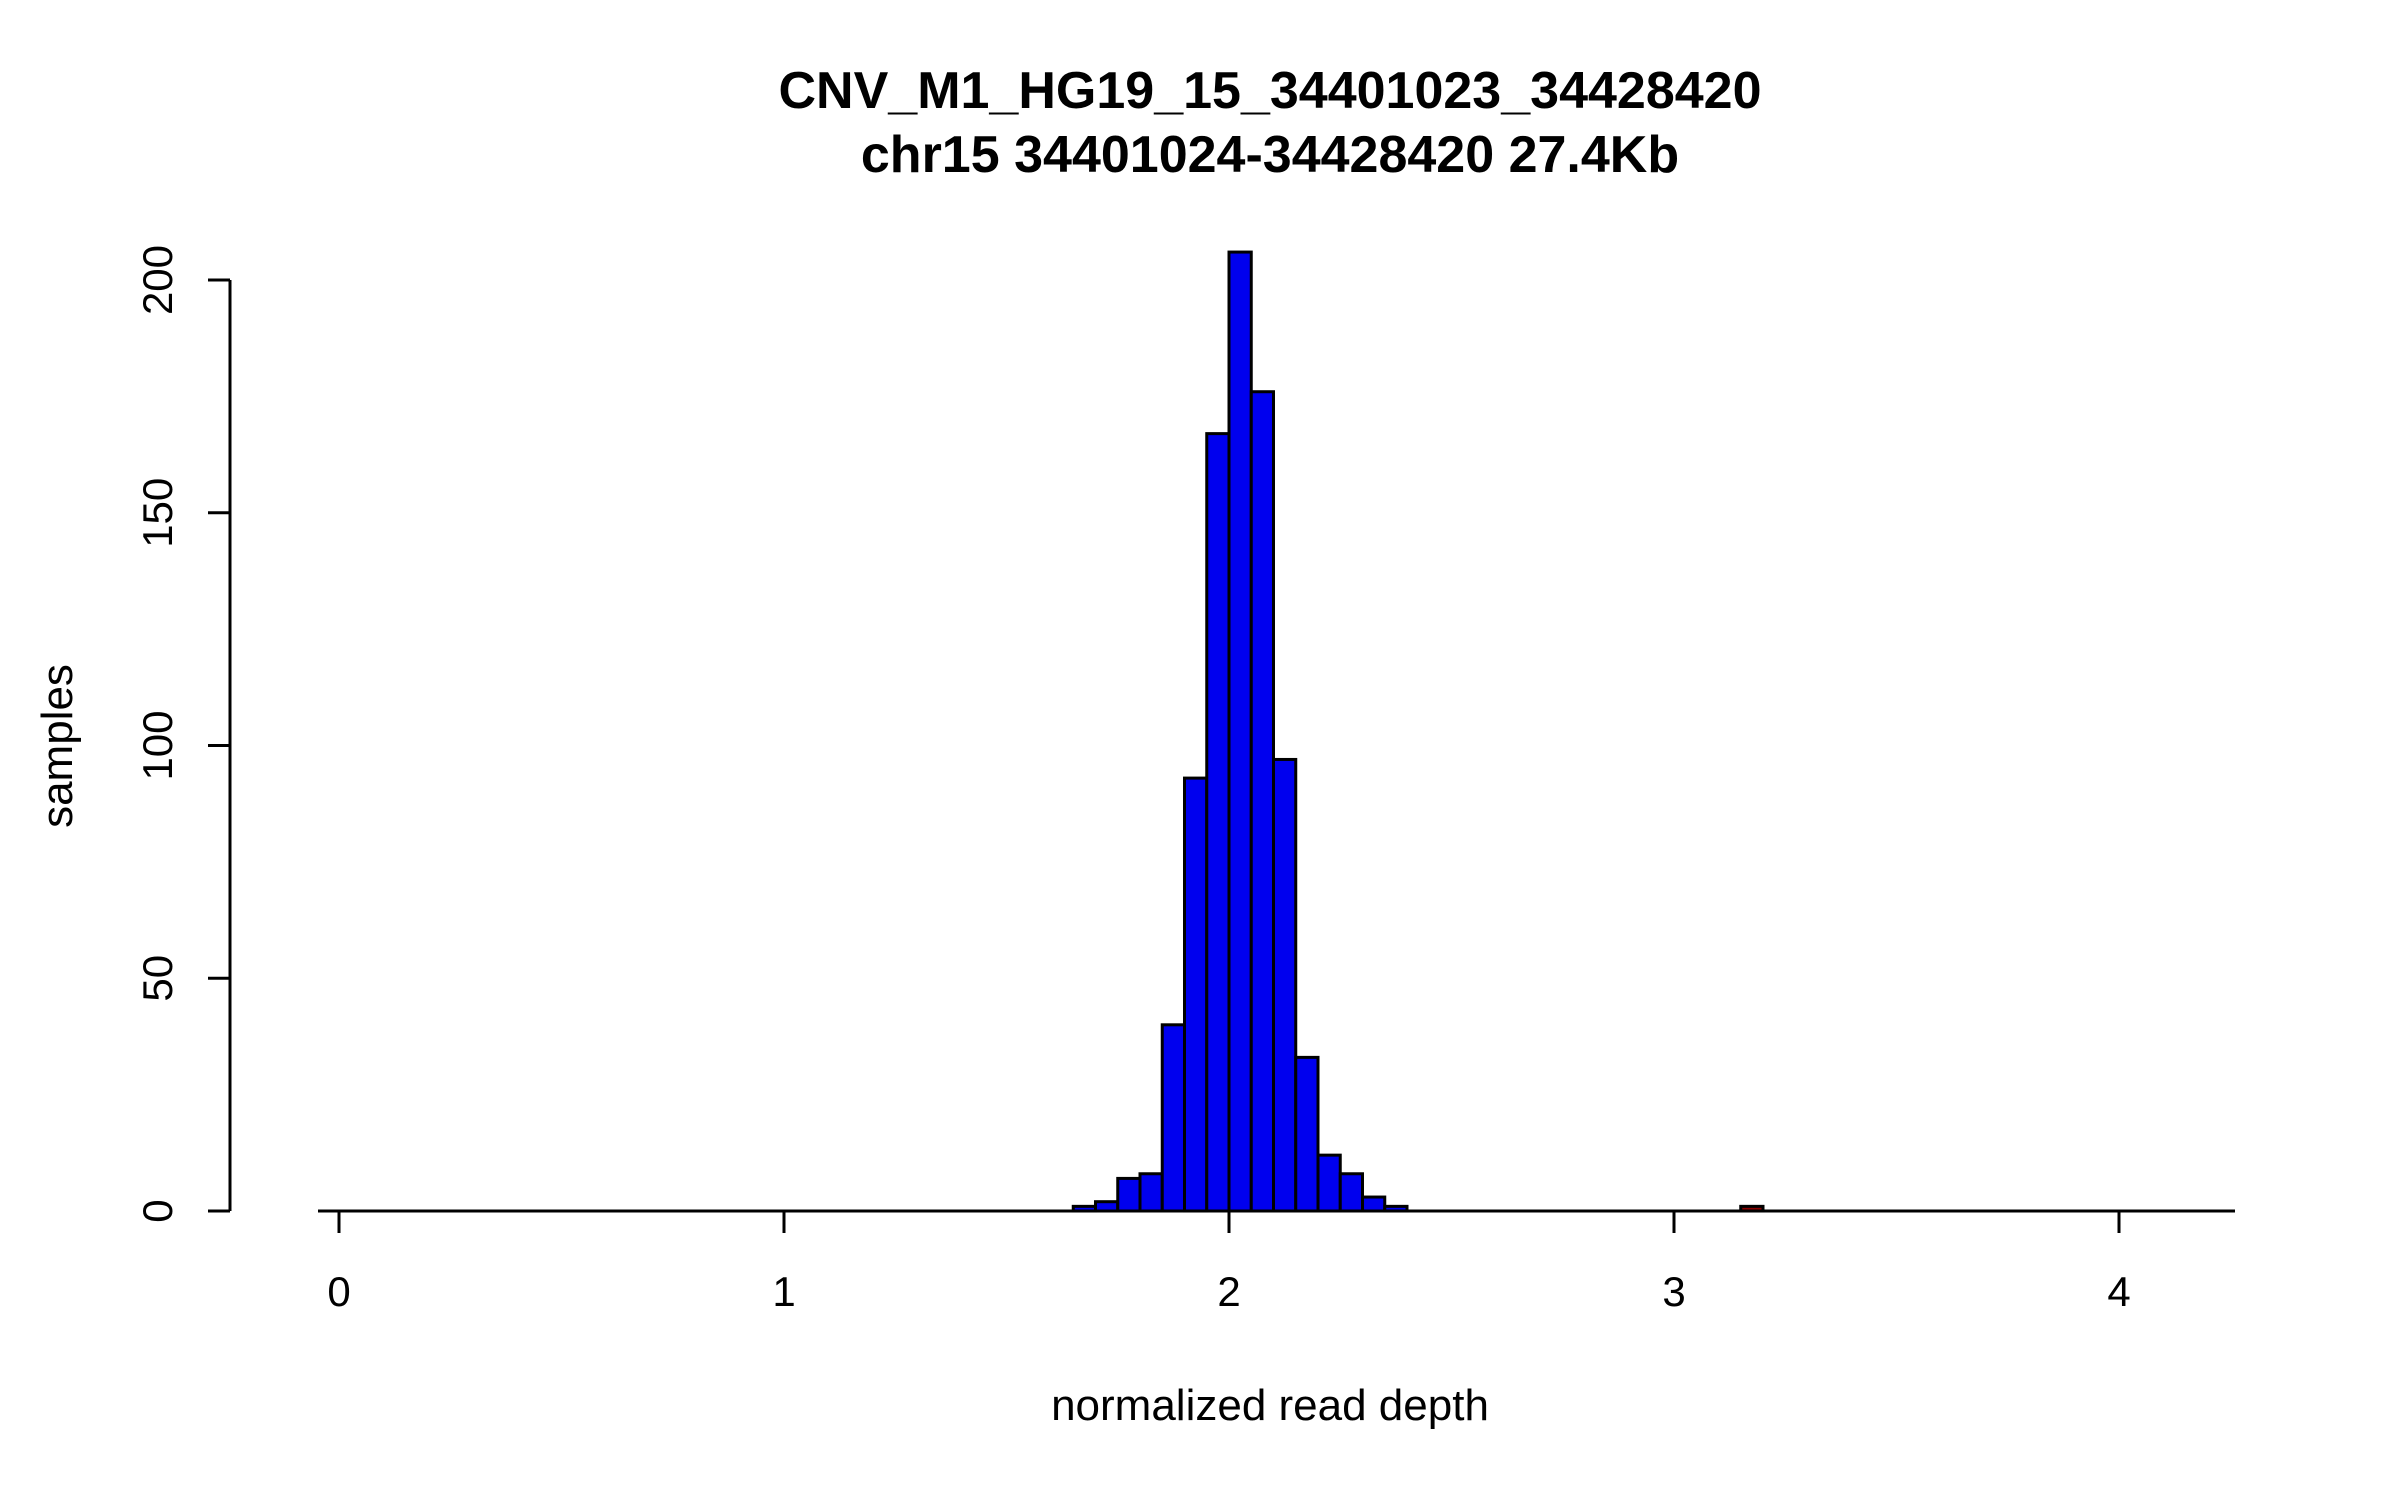 The width and height of the screenshot is (2400, 1500). Describe the element at coordinates (1270, 155) in the screenshot. I see `chart-subtitle: chr15 34401024-34428420 27.4Kb` at that location.